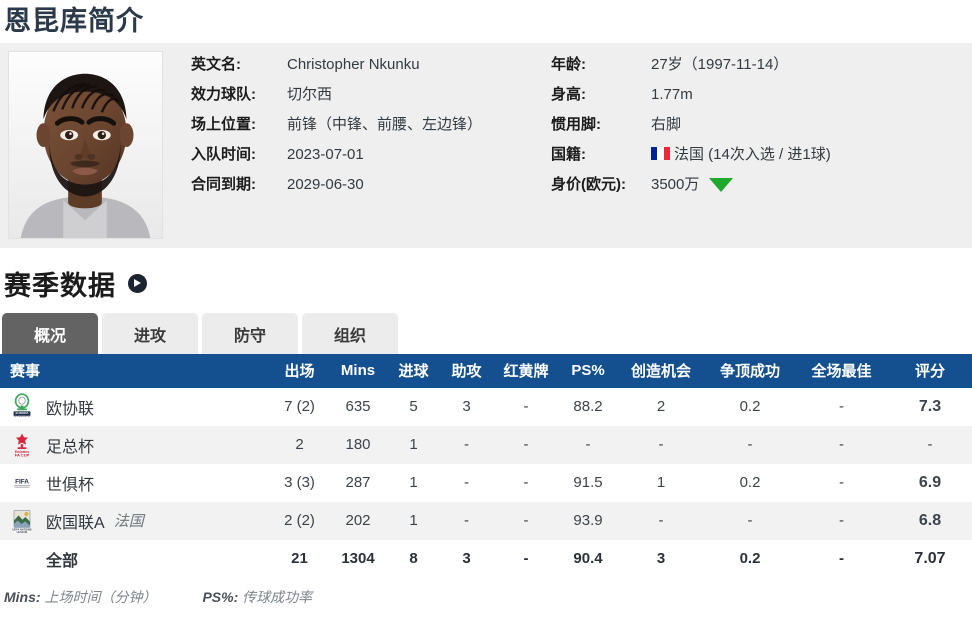 The height and width of the screenshot is (640, 972). I want to click on tab-attack: 进攻, so click(150, 333).